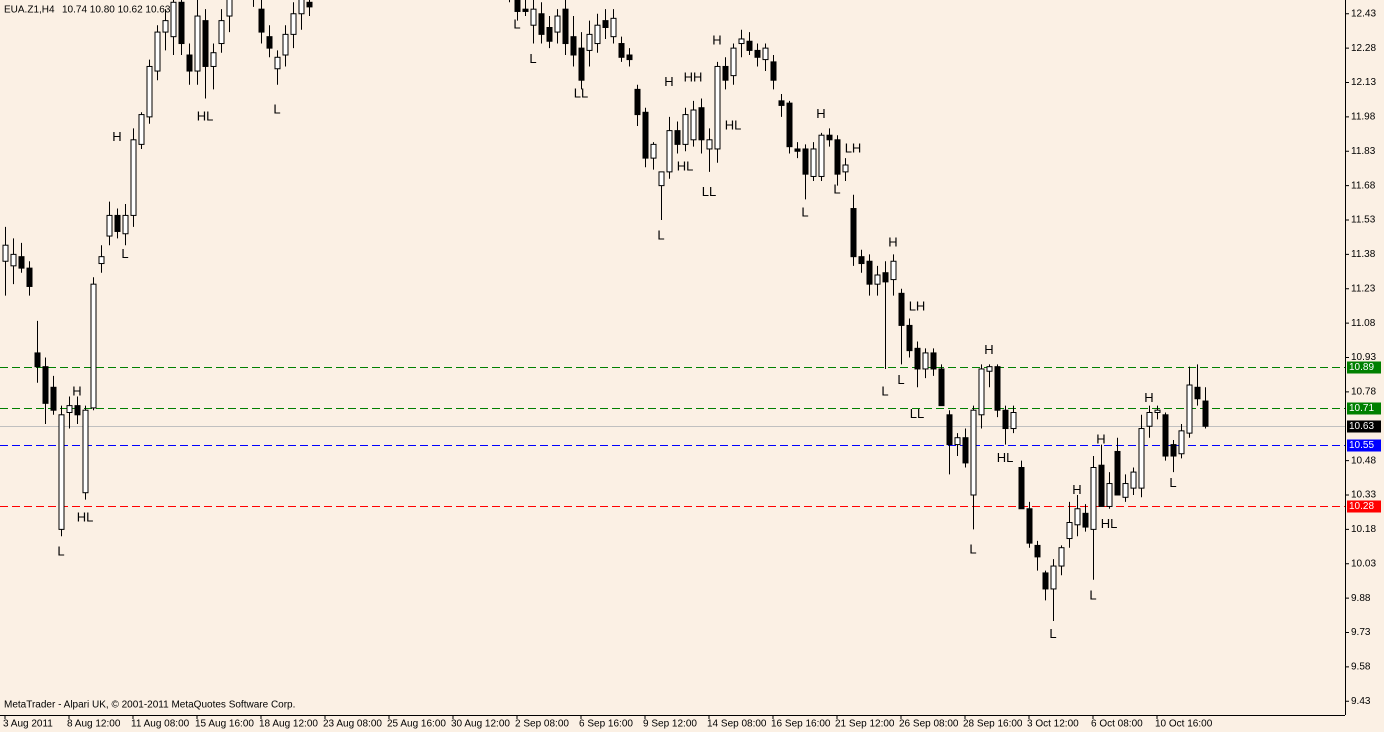 The height and width of the screenshot is (732, 1384). I want to click on x-tick-label: 16 Sep 16:00, so click(801, 724).